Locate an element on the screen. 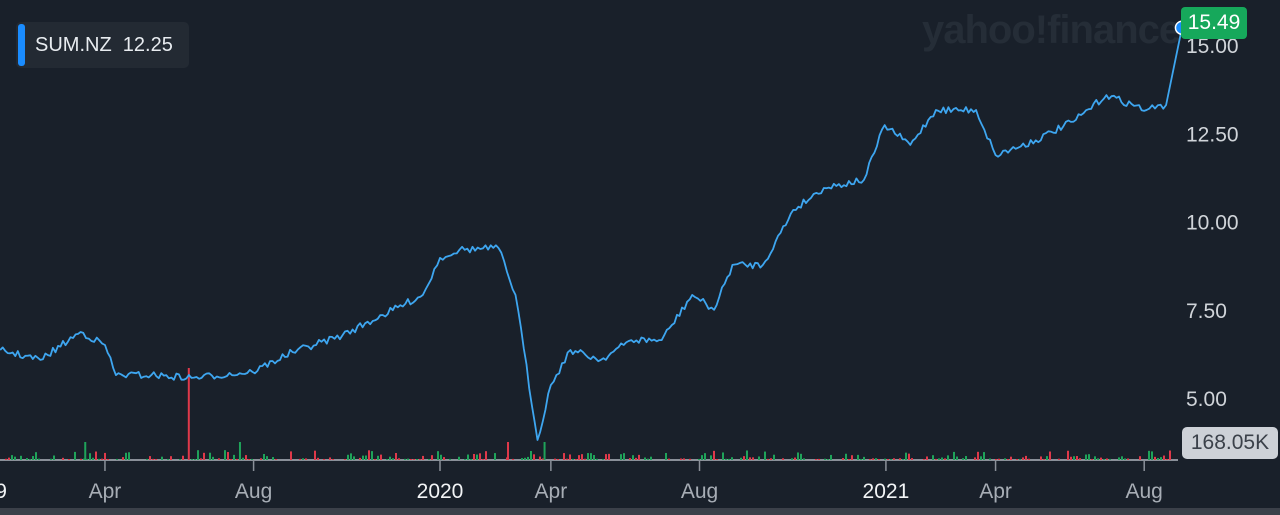 The image size is (1280, 515). yahoo-finance-watermark: yahoo!finance is located at coordinates (1051, 30).